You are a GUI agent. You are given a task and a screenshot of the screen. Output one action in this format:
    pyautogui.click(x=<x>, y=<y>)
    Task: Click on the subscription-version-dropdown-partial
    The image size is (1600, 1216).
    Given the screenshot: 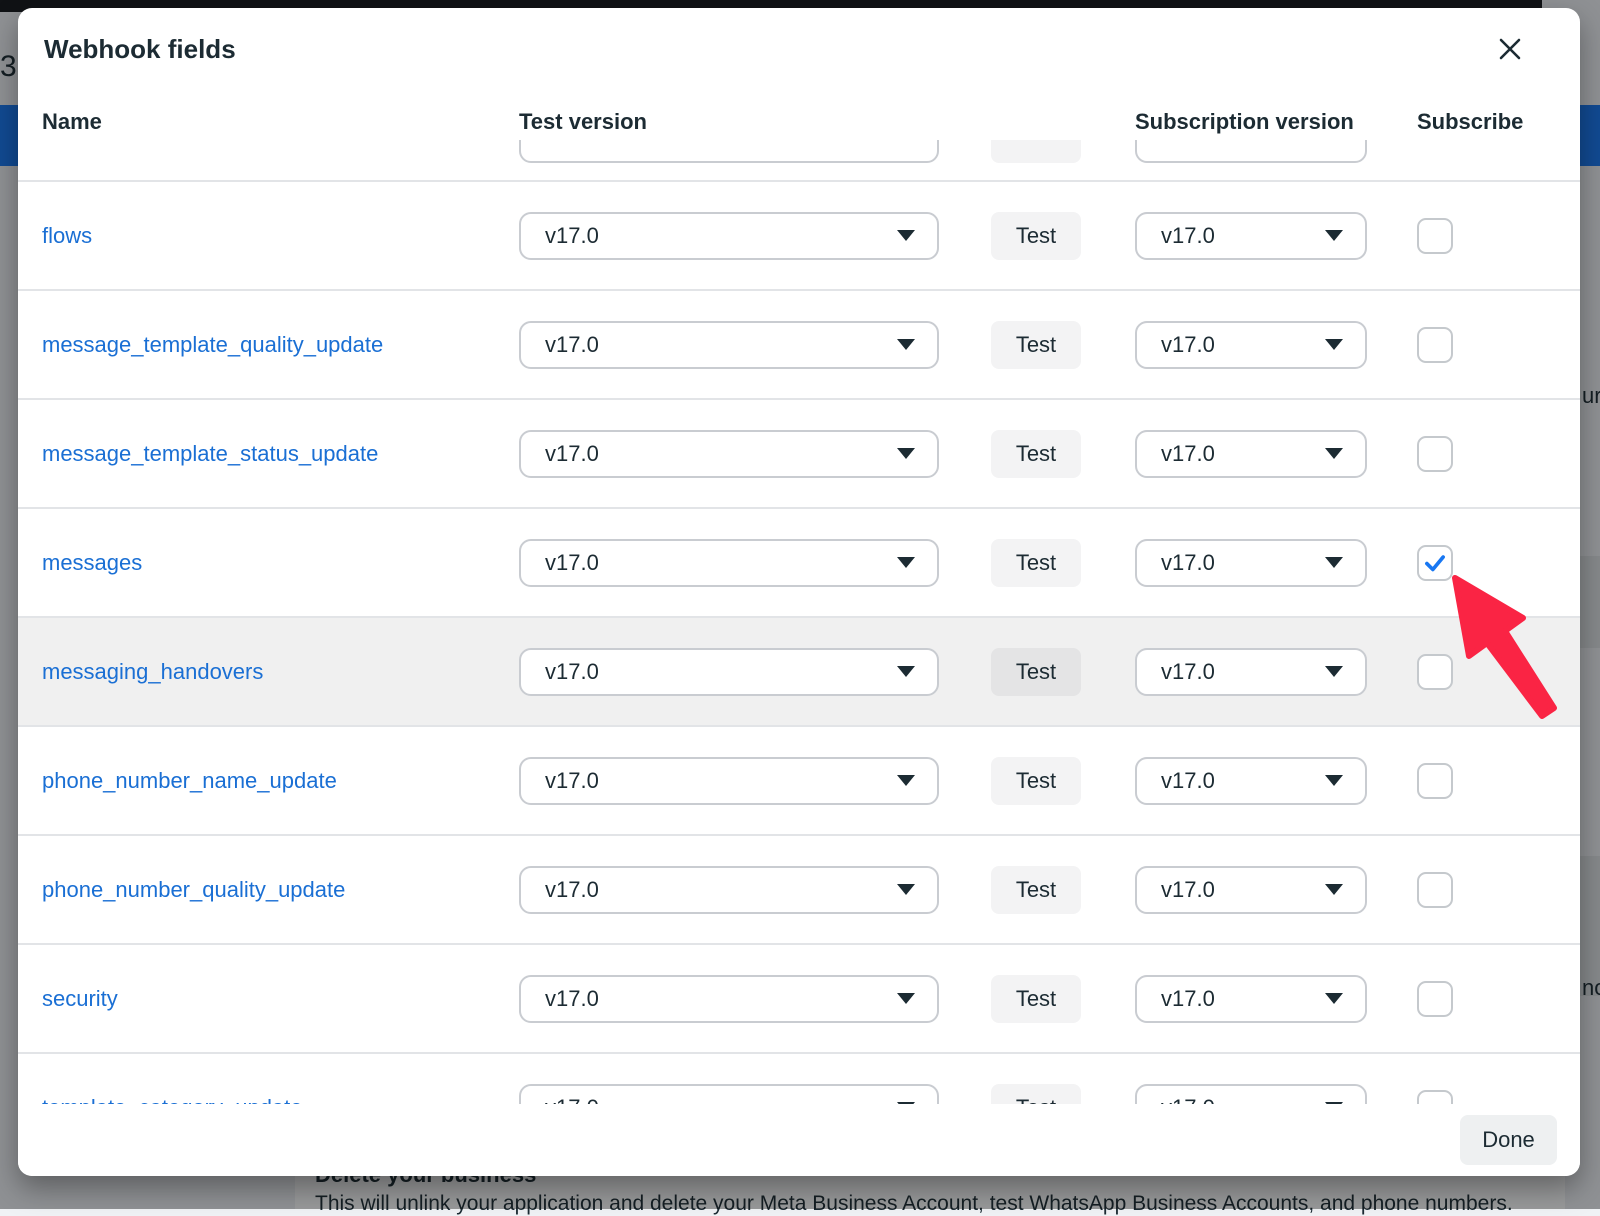 What is the action you would take?
    pyautogui.click(x=1251, y=151)
    